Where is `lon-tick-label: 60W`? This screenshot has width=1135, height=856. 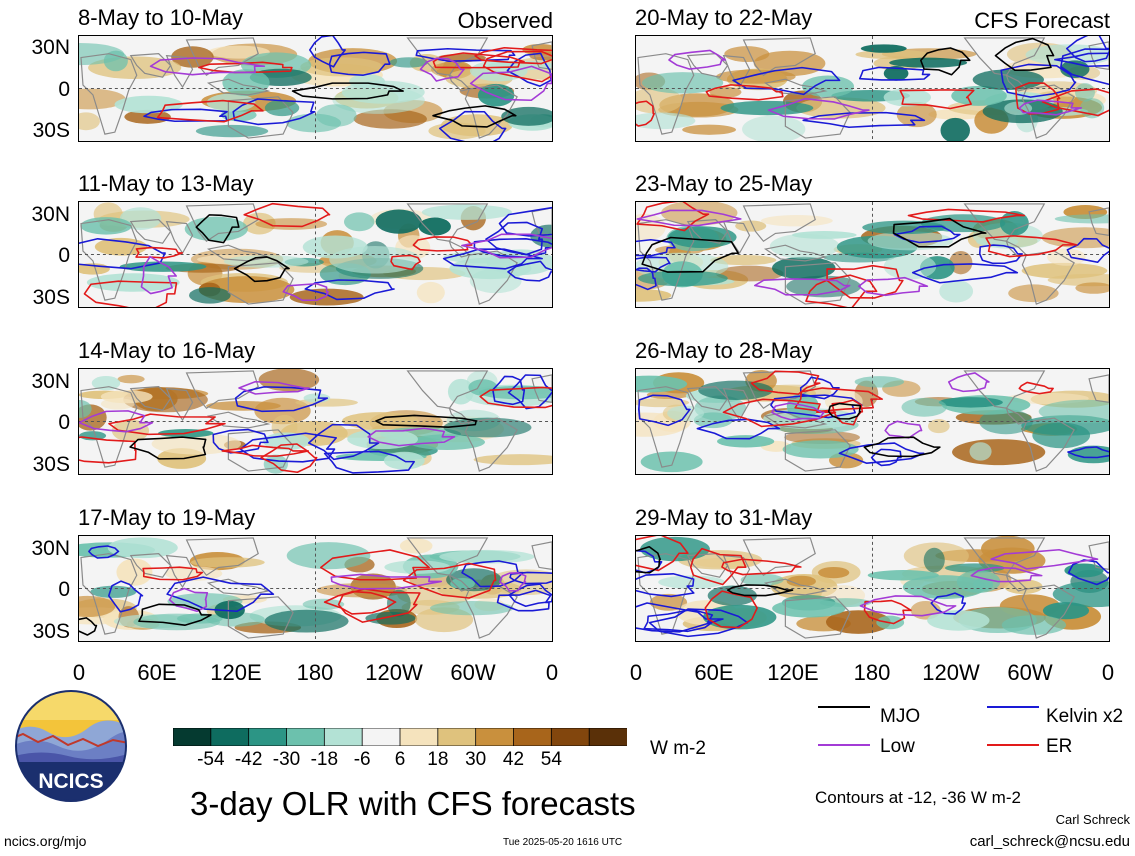 lon-tick-label: 60W is located at coordinates (473, 672).